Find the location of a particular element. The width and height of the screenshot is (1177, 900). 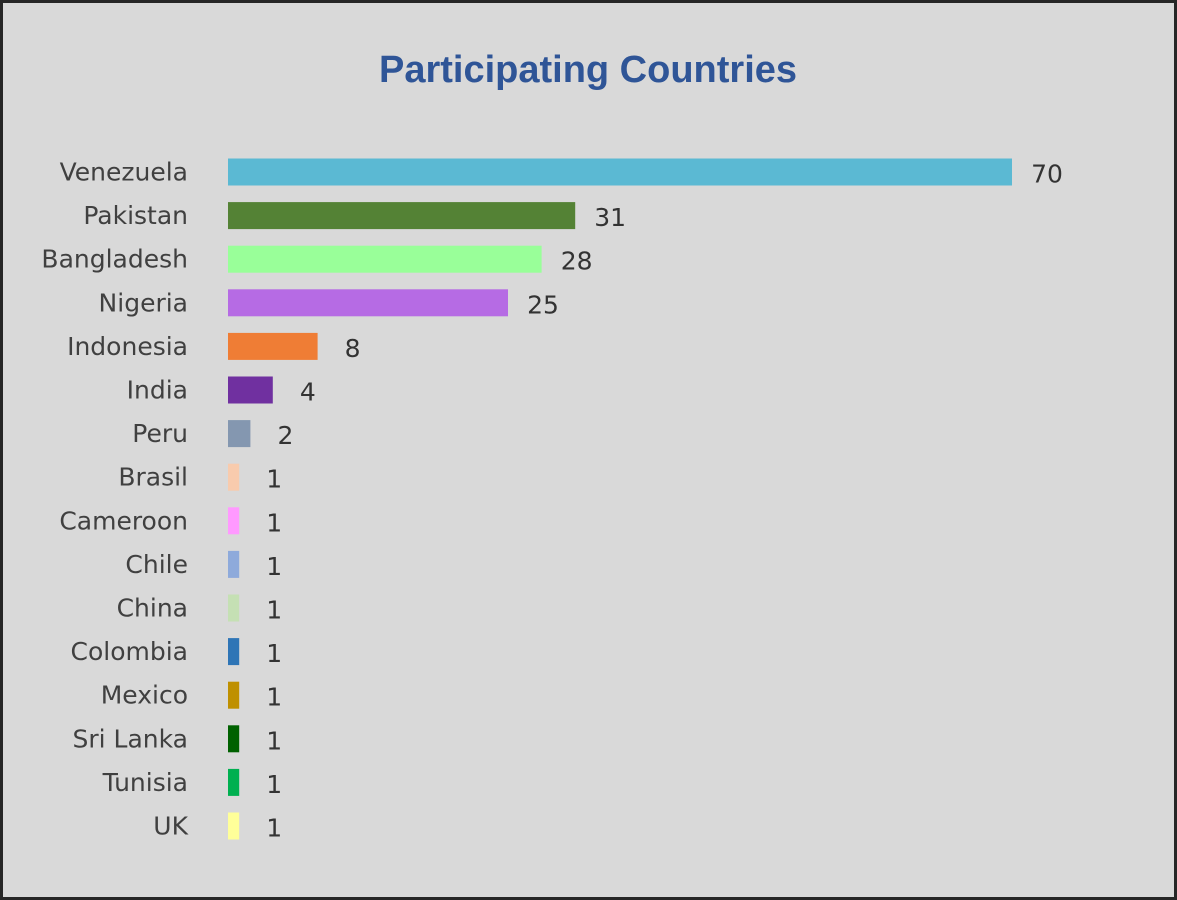

category-label: Colombia is located at coordinates (129, 651).